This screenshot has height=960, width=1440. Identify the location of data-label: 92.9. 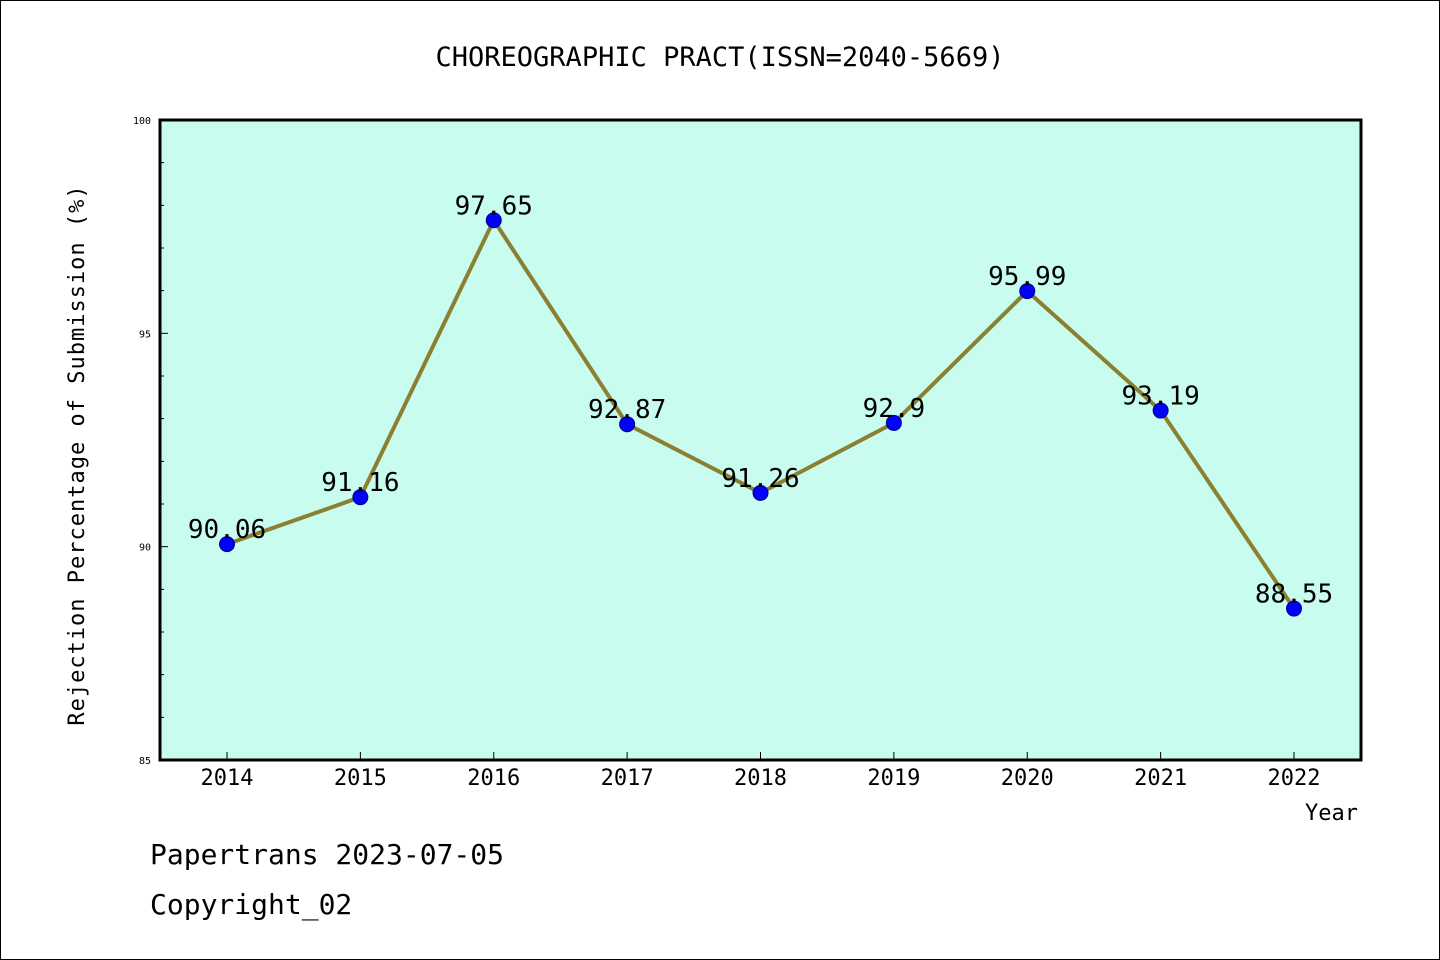
(894, 409).